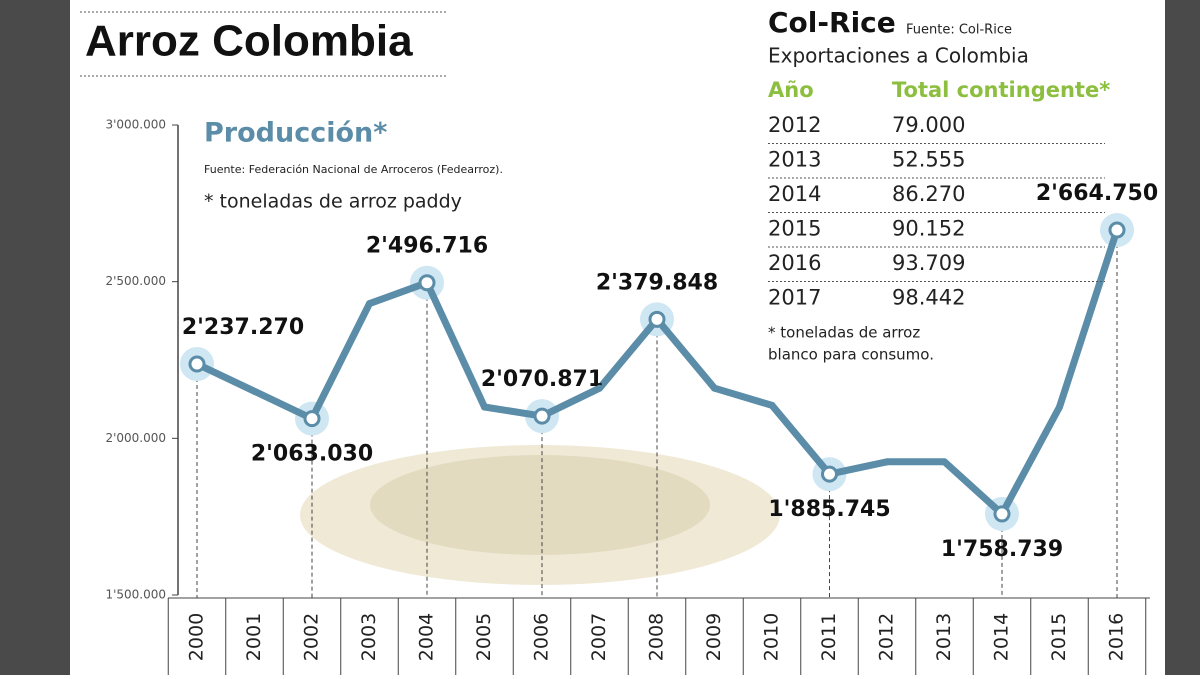 Image resolution: width=1200 pixels, height=679 pixels. What do you see at coordinates (829, 509) in the screenshot?
I see `data-label: 1'885.745` at bounding box center [829, 509].